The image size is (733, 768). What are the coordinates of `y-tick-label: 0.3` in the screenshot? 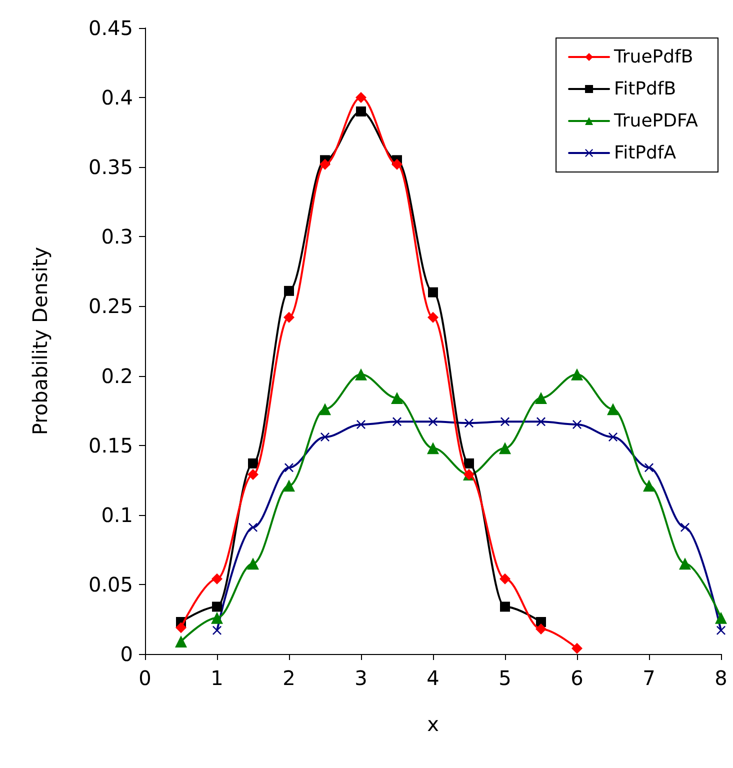 It's located at (117, 236).